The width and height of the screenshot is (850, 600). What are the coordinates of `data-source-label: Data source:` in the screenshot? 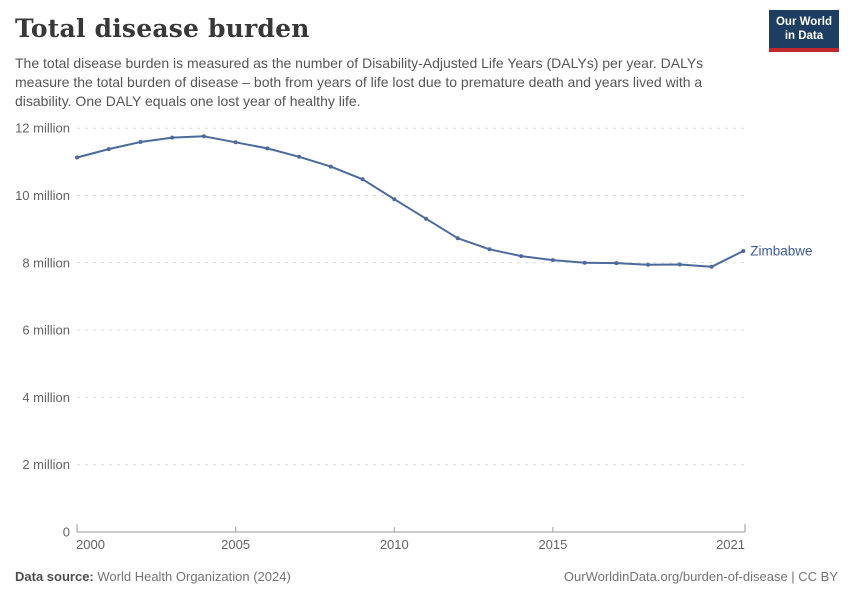 It's located at (54, 576).